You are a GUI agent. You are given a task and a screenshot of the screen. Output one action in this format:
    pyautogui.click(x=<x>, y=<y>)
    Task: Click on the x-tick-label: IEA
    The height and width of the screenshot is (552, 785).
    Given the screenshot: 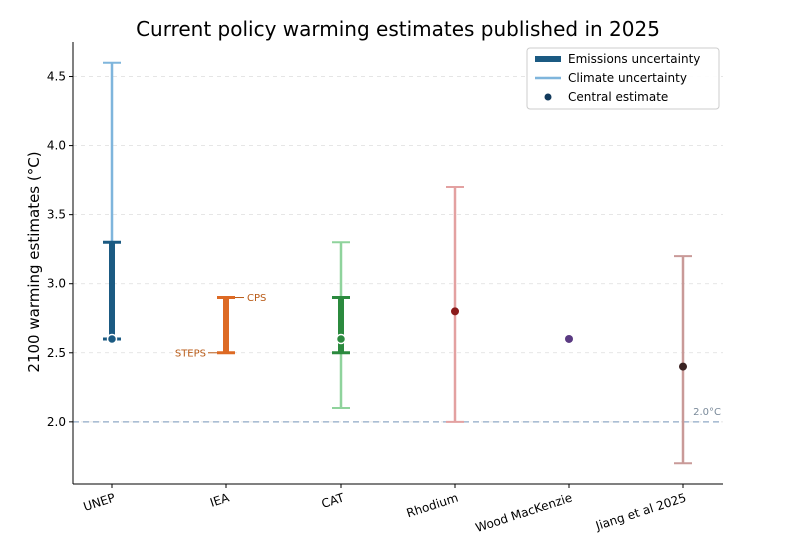 What is the action you would take?
    pyautogui.click(x=219, y=500)
    